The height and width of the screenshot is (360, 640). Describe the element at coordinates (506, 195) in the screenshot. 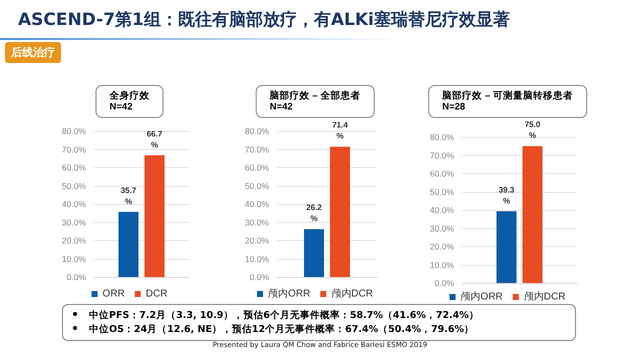

I see `data-label: 39.3%` at that location.